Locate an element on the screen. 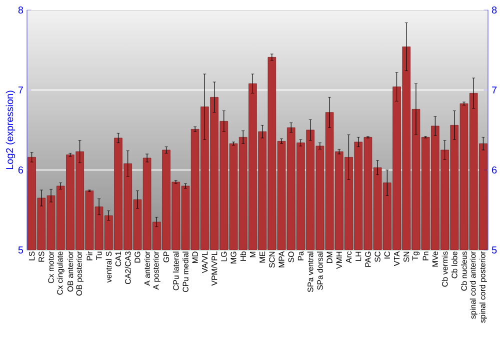 This screenshot has height=350, width=500. y2-tick-label: 5 is located at coordinates (494, 250).